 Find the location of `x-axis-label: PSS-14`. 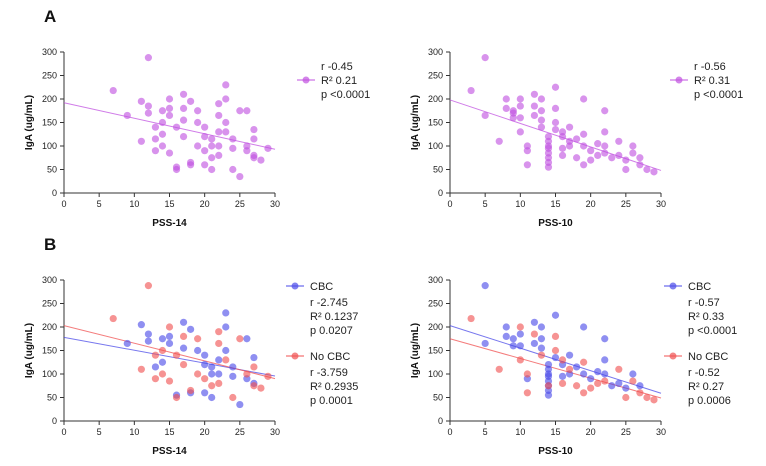

x-axis-label: PSS-14 is located at coordinates (169, 223).